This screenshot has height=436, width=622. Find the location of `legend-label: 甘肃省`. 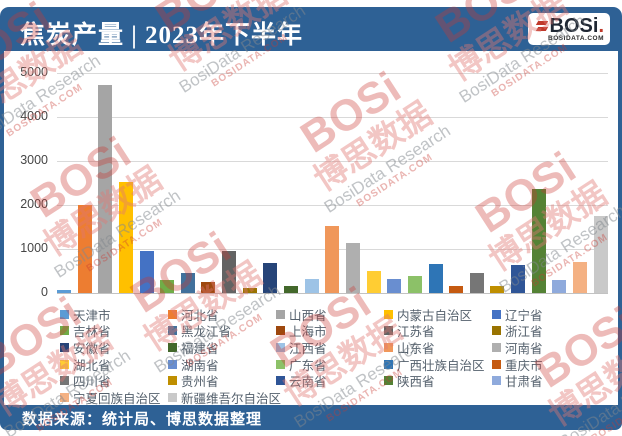

legend-label: 甘肃省 is located at coordinates (524, 382).